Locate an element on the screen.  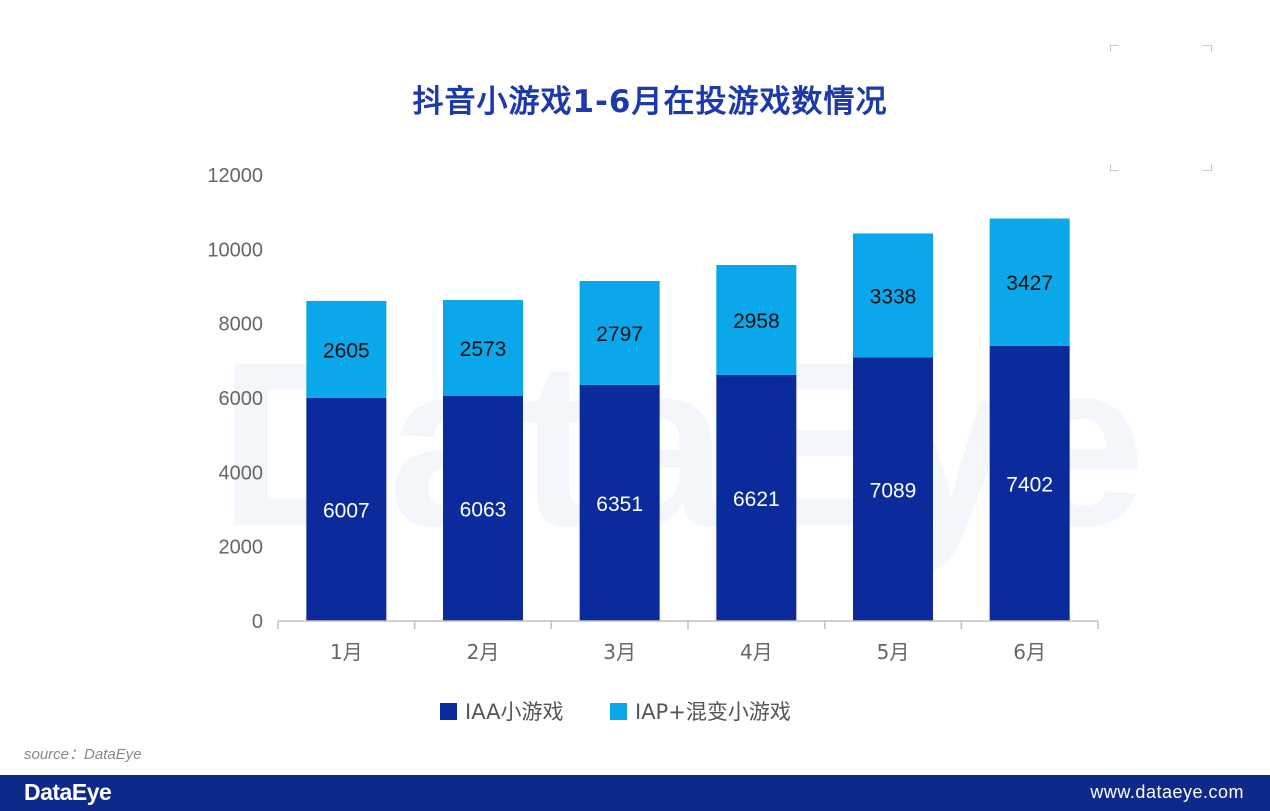
x-tick-label: 4月 is located at coordinates (756, 652).